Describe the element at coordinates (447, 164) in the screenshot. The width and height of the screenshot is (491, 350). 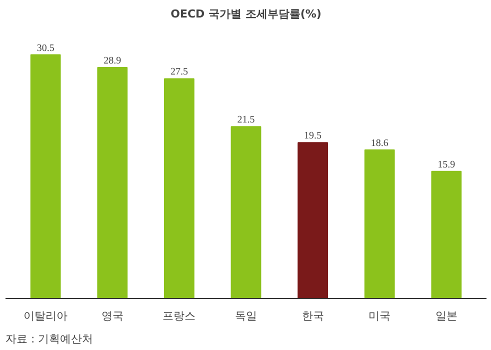
I see `data-label: 15.9` at that location.